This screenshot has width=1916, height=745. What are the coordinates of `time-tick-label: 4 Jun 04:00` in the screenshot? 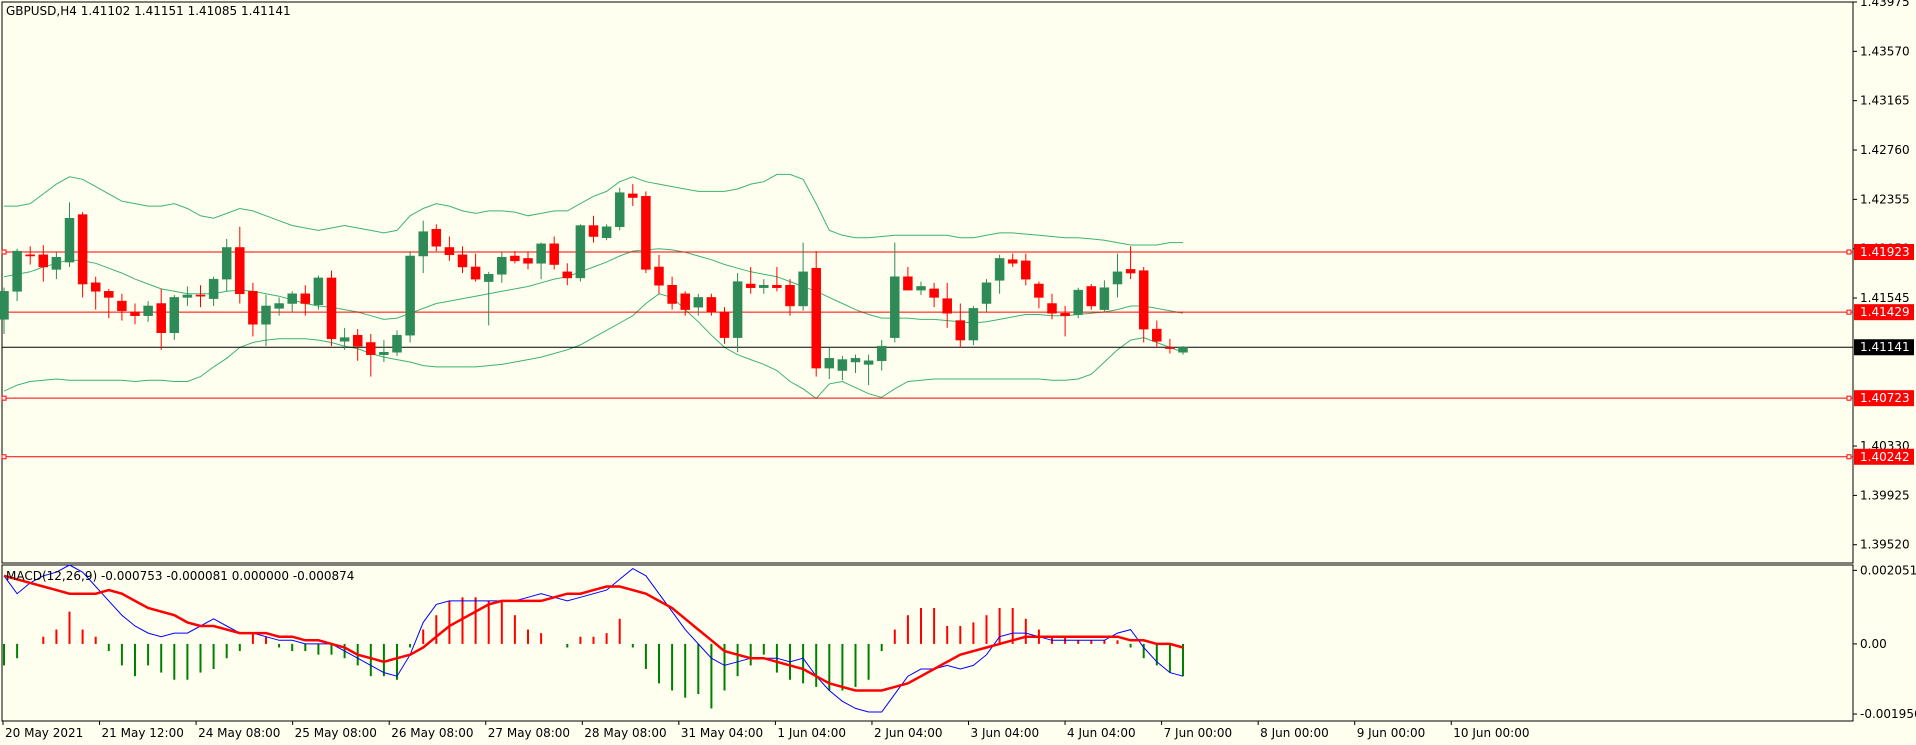 It's located at (1101, 733).